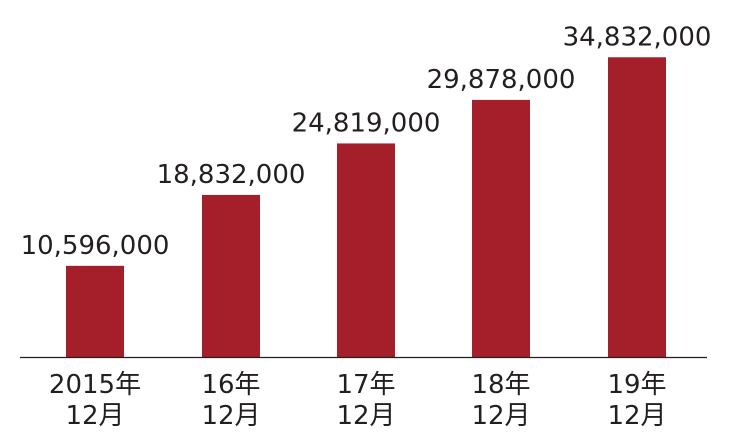 Image resolution: width=735 pixels, height=446 pixels. Describe the element at coordinates (230, 416) in the screenshot. I see `x-tick-label-1-line2: 12月` at that location.